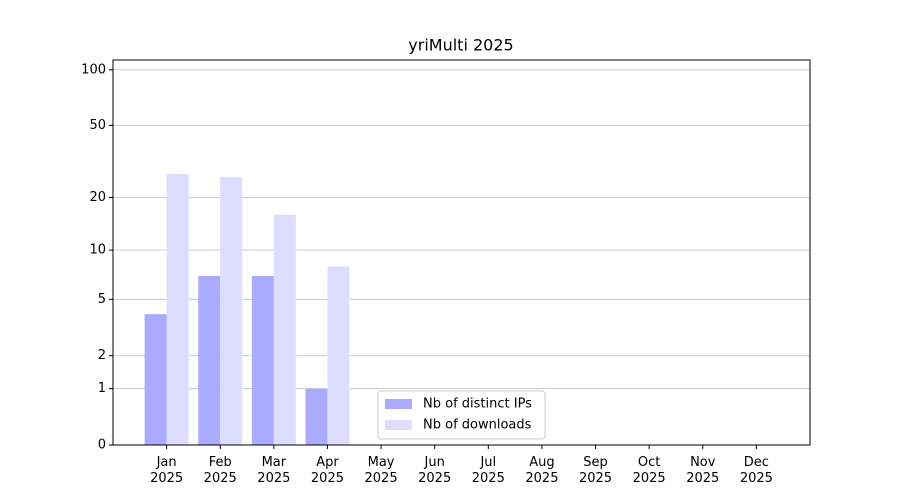 This screenshot has height=500, width=900. Describe the element at coordinates (327, 470) in the screenshot. I see `x-tick-label: Apr 2025` at that location.